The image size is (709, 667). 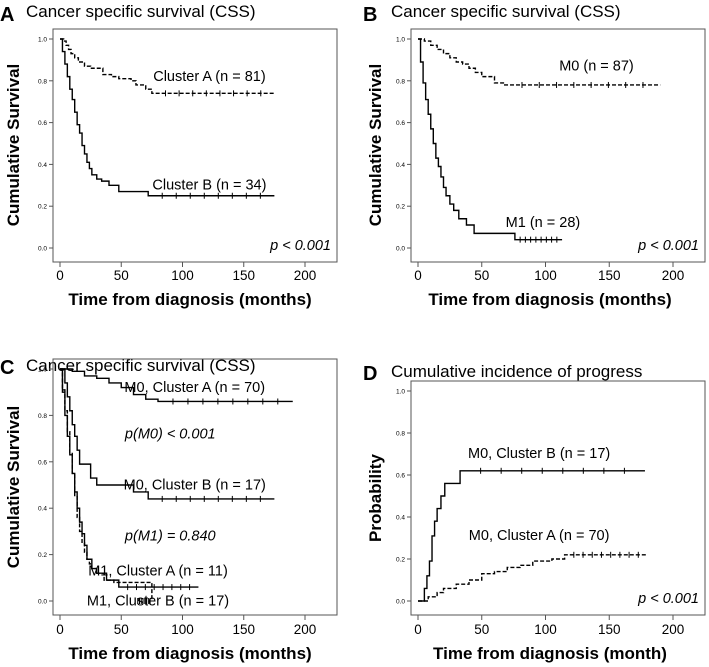 I want to click on panel-title: Cumulative incidence of progress, so click(x=516, y=371).